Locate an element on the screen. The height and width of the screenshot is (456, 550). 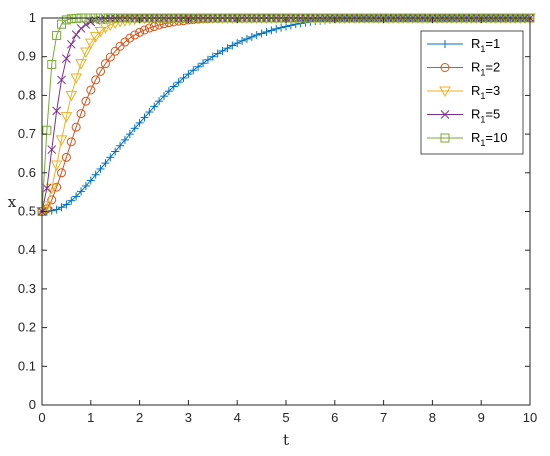
y-tick-label: 0.2 is located at coordinates (27, 327).